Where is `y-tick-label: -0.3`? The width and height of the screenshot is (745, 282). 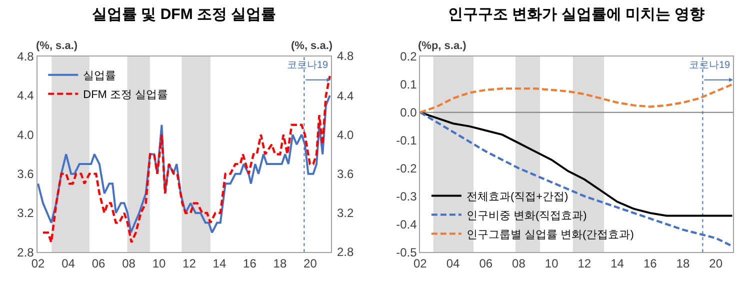 y-tick-label: -0.3 is located at coordinates (407, 196).